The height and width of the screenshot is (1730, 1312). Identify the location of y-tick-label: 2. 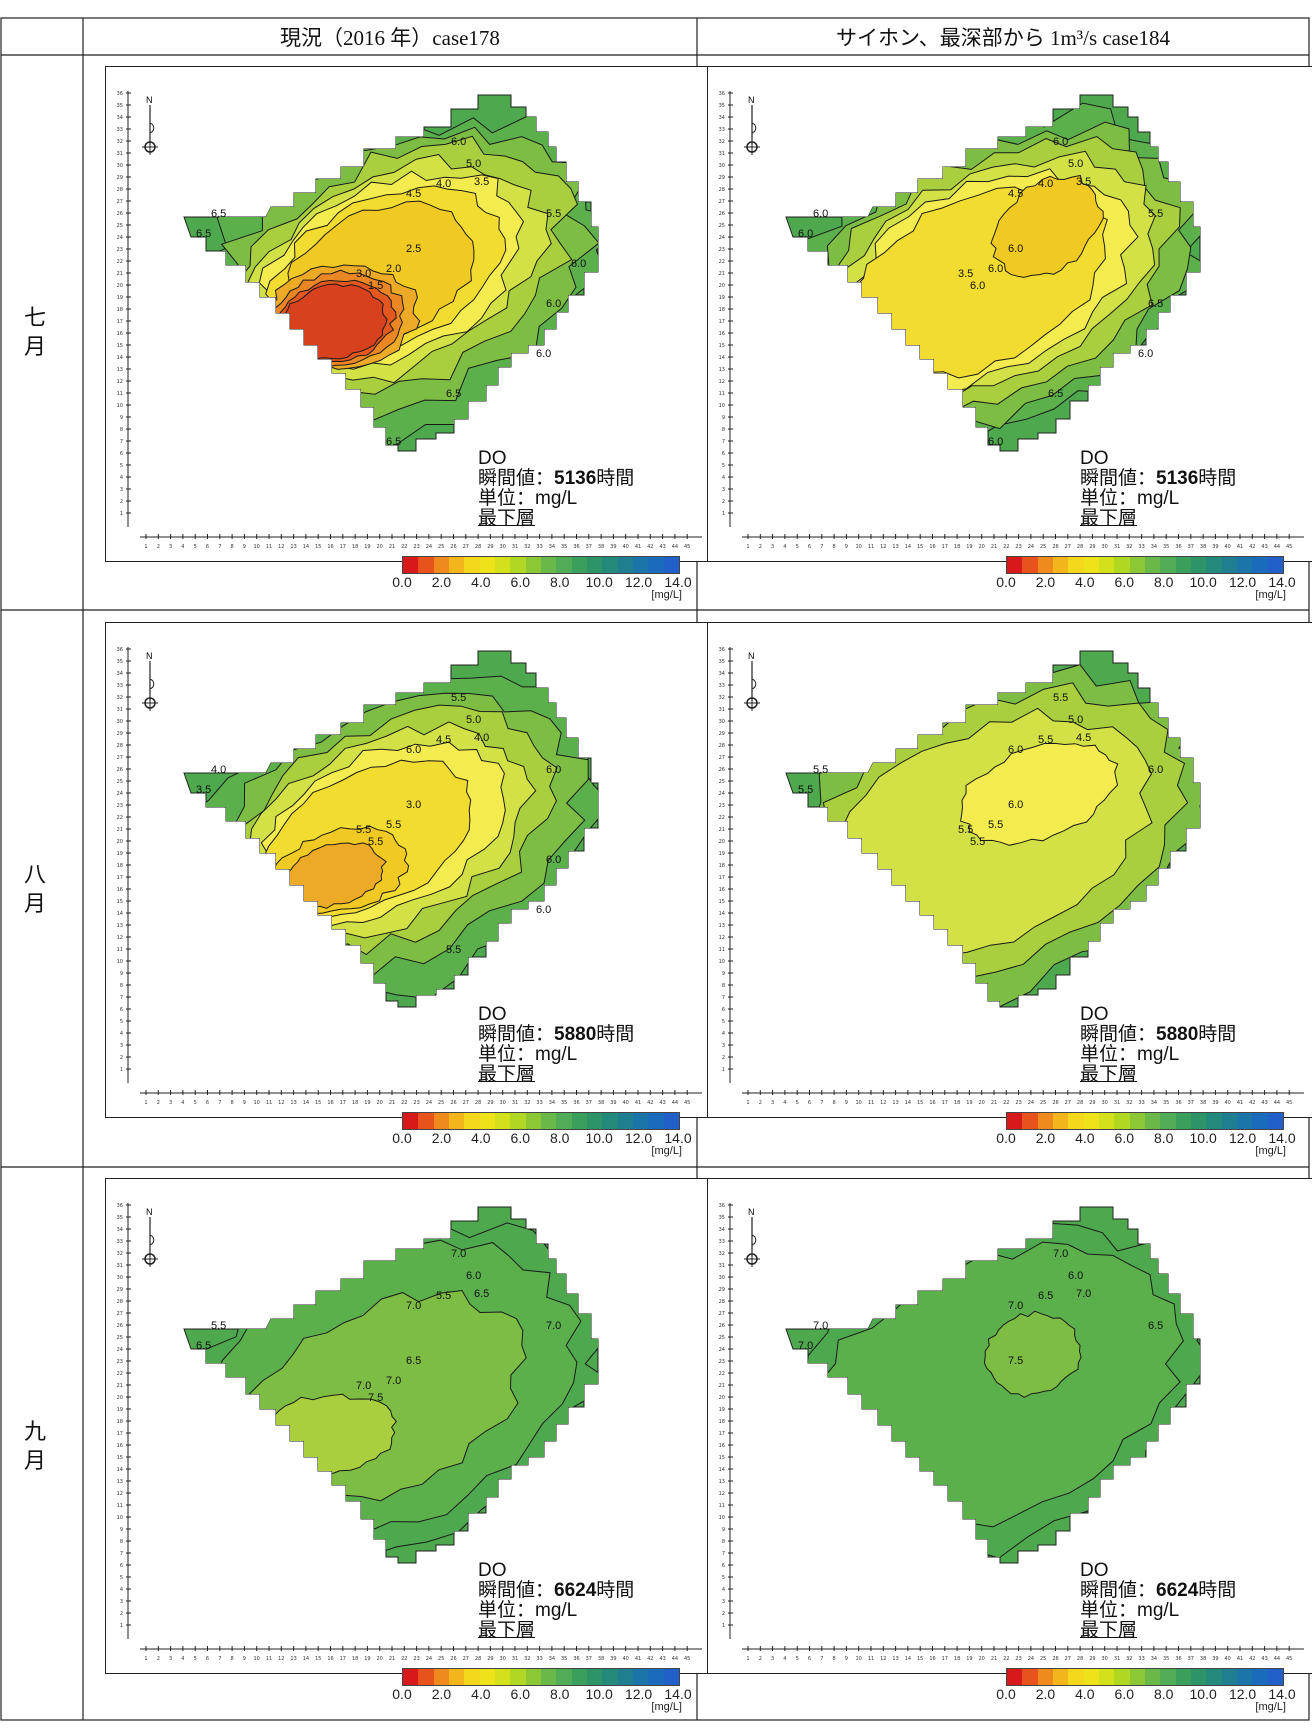
(121, 502).